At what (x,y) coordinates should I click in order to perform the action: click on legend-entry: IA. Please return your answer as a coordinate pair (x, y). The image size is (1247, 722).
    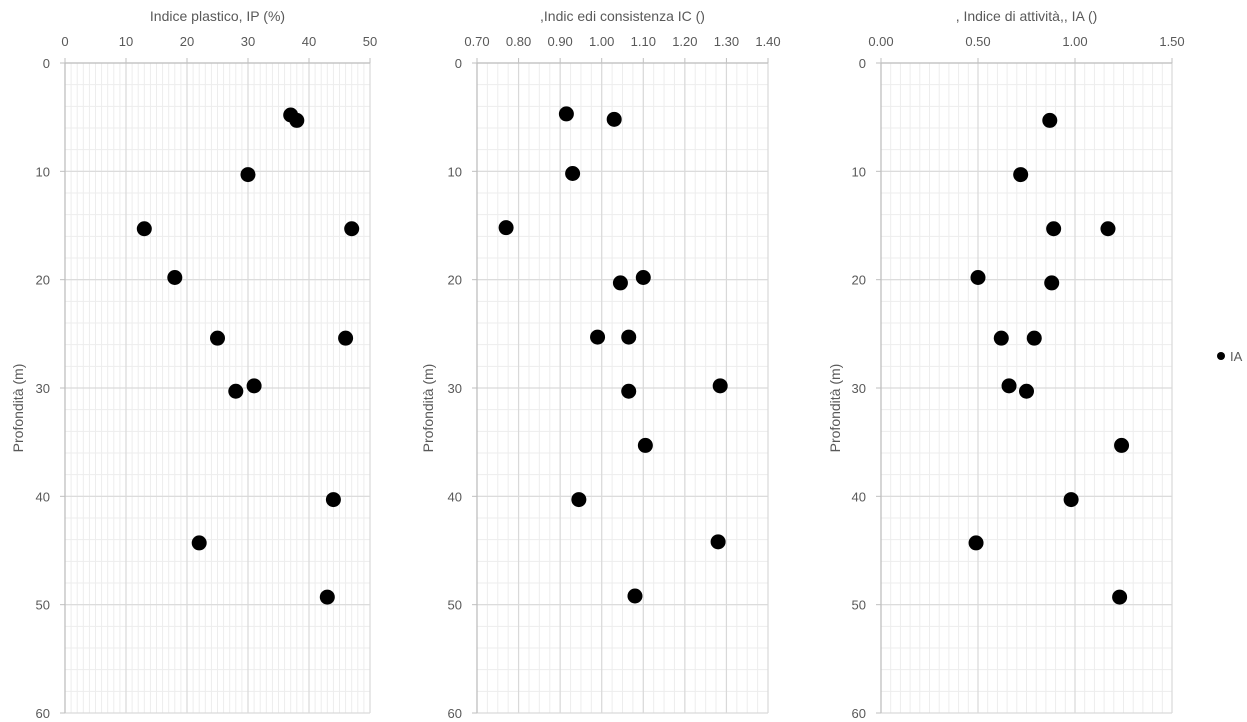
    Looking at the image, I should click on (1236, 356).